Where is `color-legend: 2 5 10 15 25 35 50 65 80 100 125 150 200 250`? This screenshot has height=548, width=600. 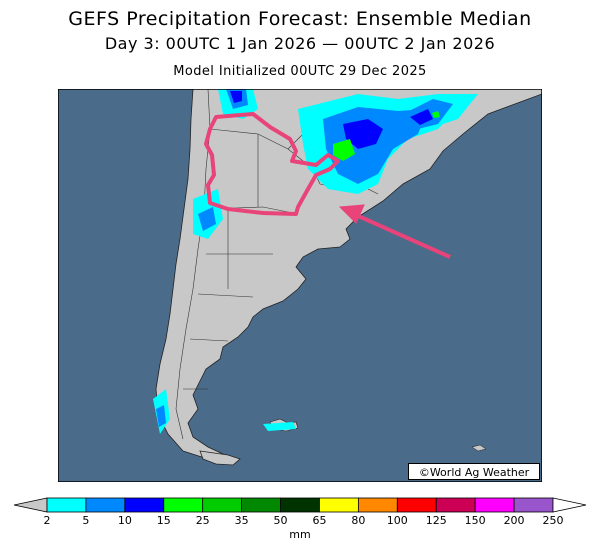
color-legend: 2 5 10 15 25 35 50 65 80 100 125 150 200 250 is located at coordinates (300, 512).